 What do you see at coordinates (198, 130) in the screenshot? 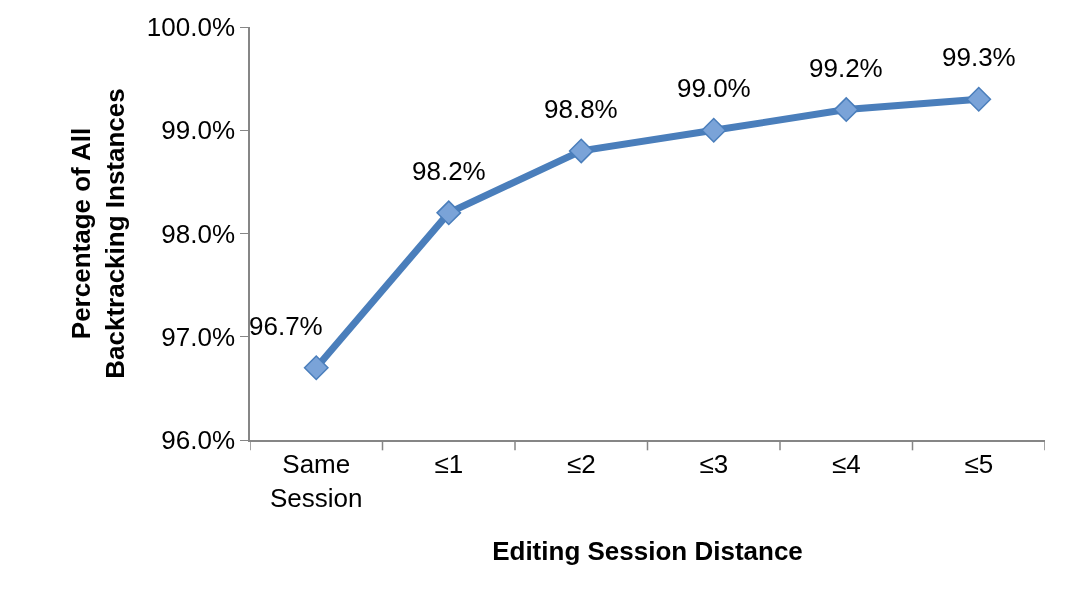
I see `y-tick-label: 99.0%` at bounding box center [198, 130].